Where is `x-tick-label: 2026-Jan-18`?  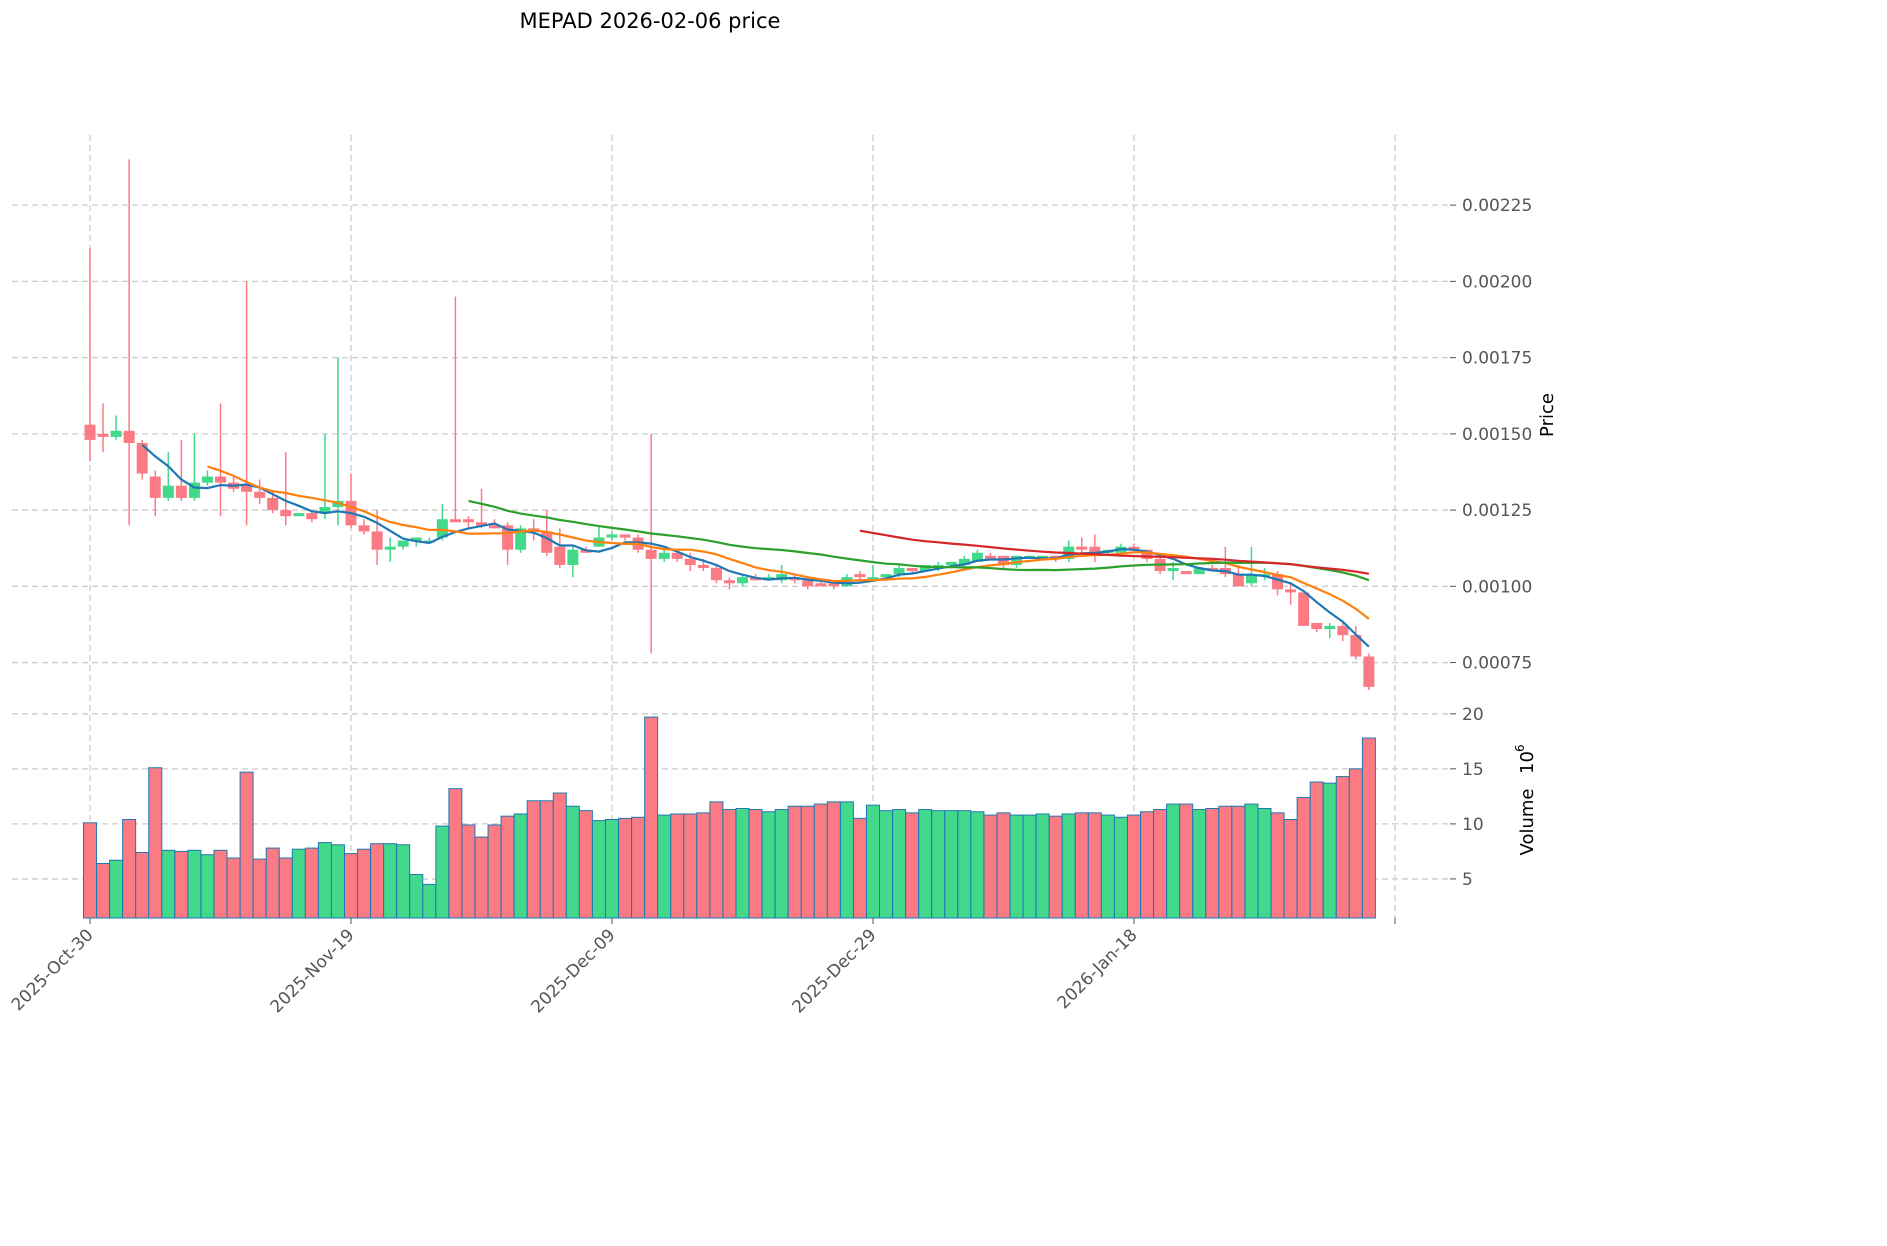
x-tick-label: 2026-Jan-18 is located at coordinates (1098, 969).